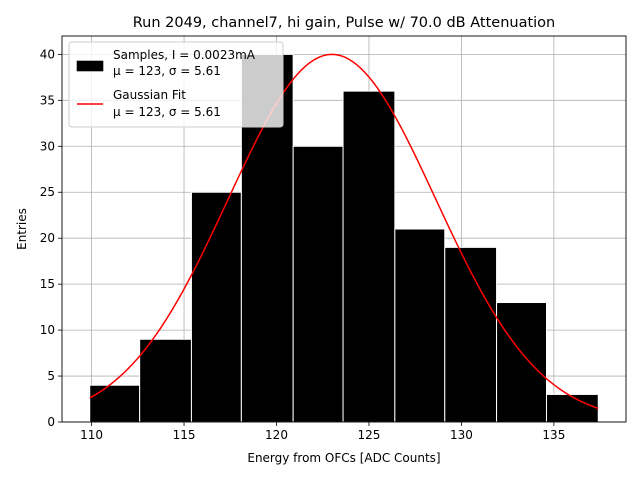 This screenshot has height=484, width=640. Describe the element at coordinates (343, 458) in the screenshot. I see `x-axis-label: Energy from OFCs [ADC Counts]` at that location.